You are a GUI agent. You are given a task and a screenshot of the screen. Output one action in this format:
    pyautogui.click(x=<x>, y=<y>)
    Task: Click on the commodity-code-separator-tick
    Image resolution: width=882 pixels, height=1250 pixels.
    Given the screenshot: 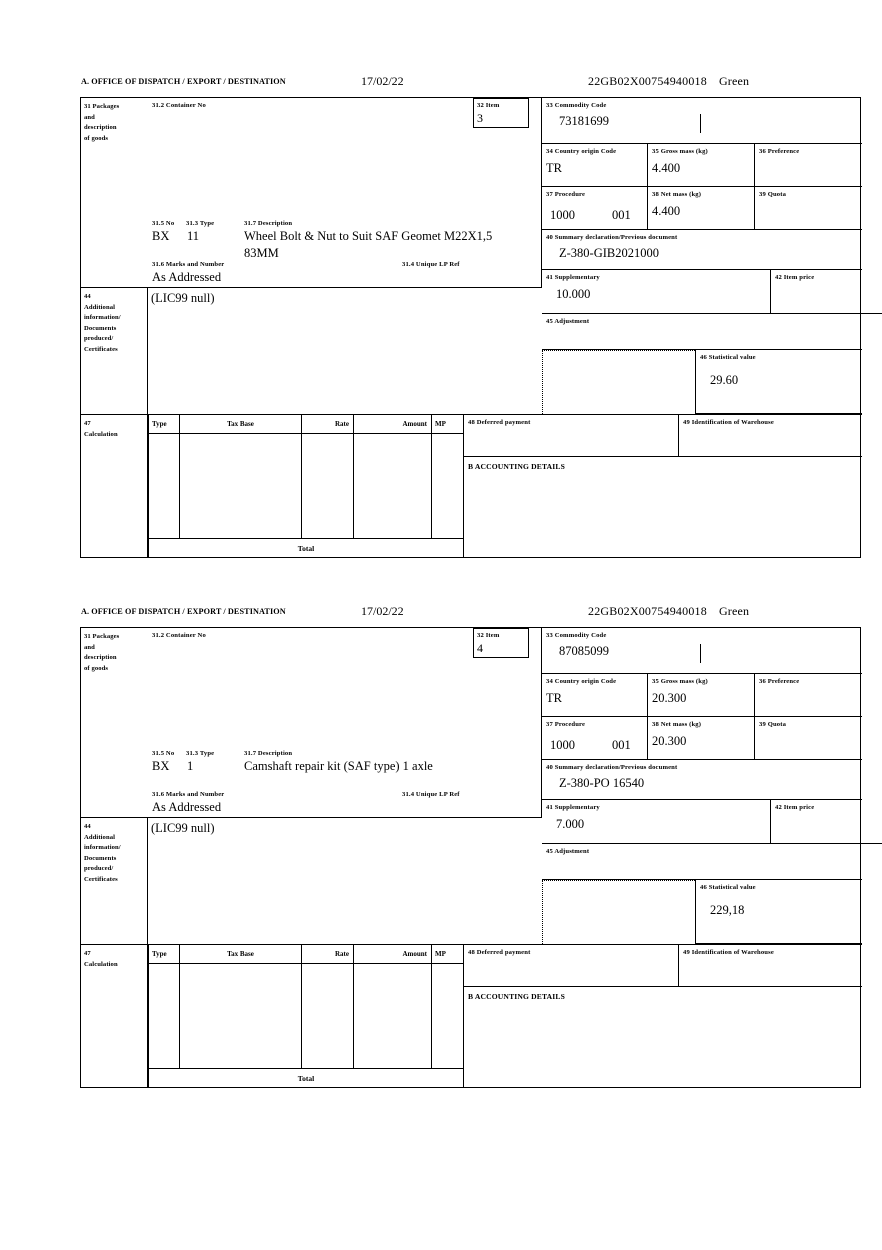 What is the action you would take?
    pyautogui.click(x=700, y=653)
    